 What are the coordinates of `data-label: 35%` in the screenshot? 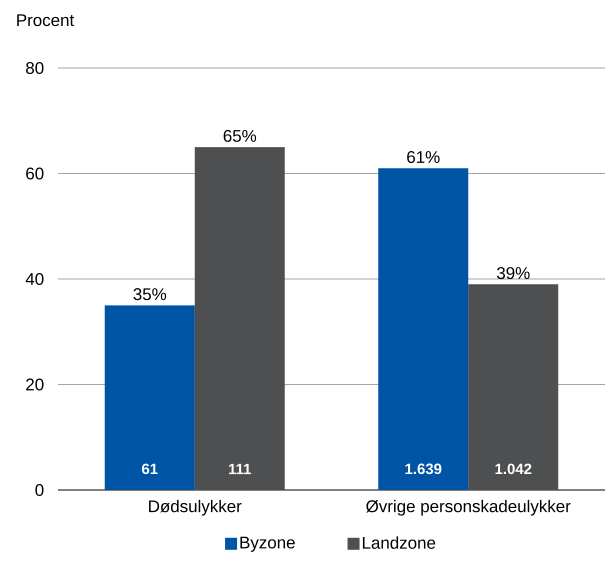 It's located at (149, 294).